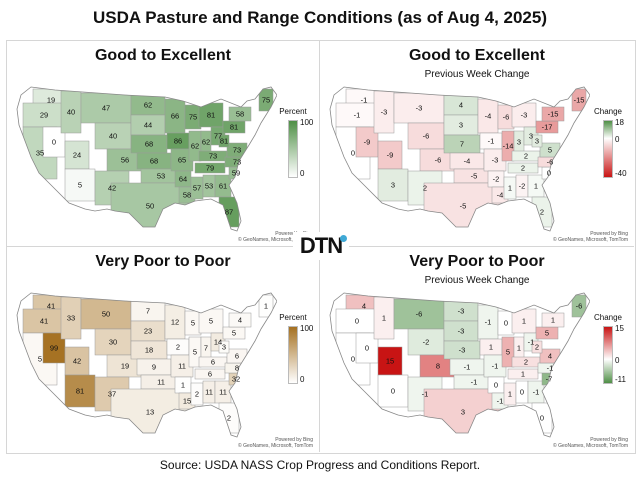  What do you see at coordinates (495, 366) in the screenshot?
I see `state-value-mo: -1` at bounding box center [495, 366].